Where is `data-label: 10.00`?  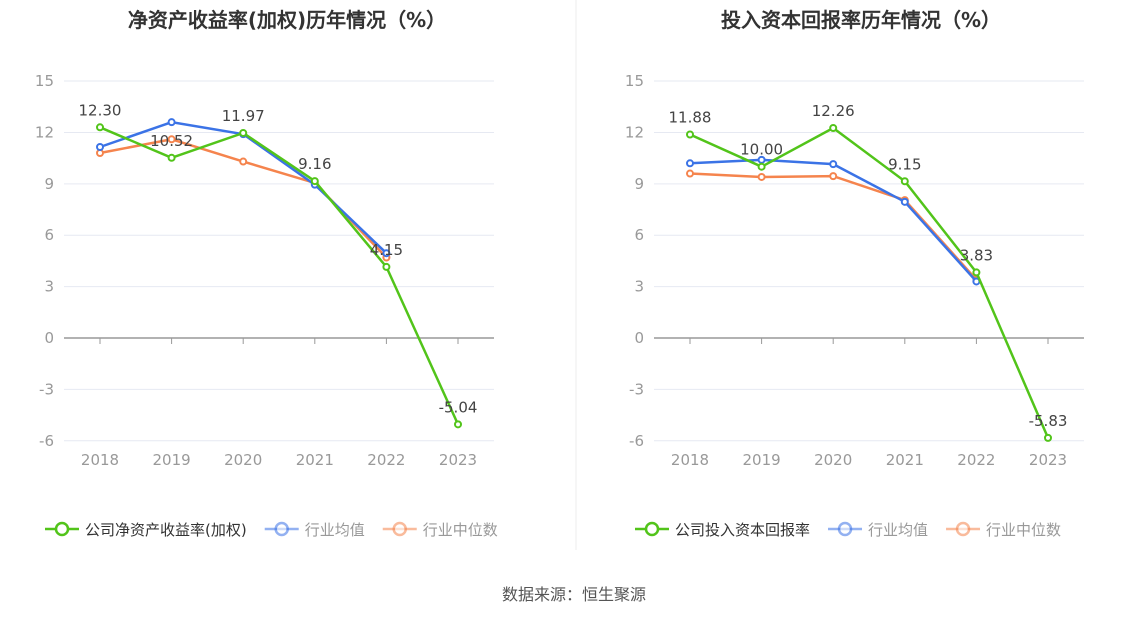
data-label: 10.00 is located at coordinates (761, 150).